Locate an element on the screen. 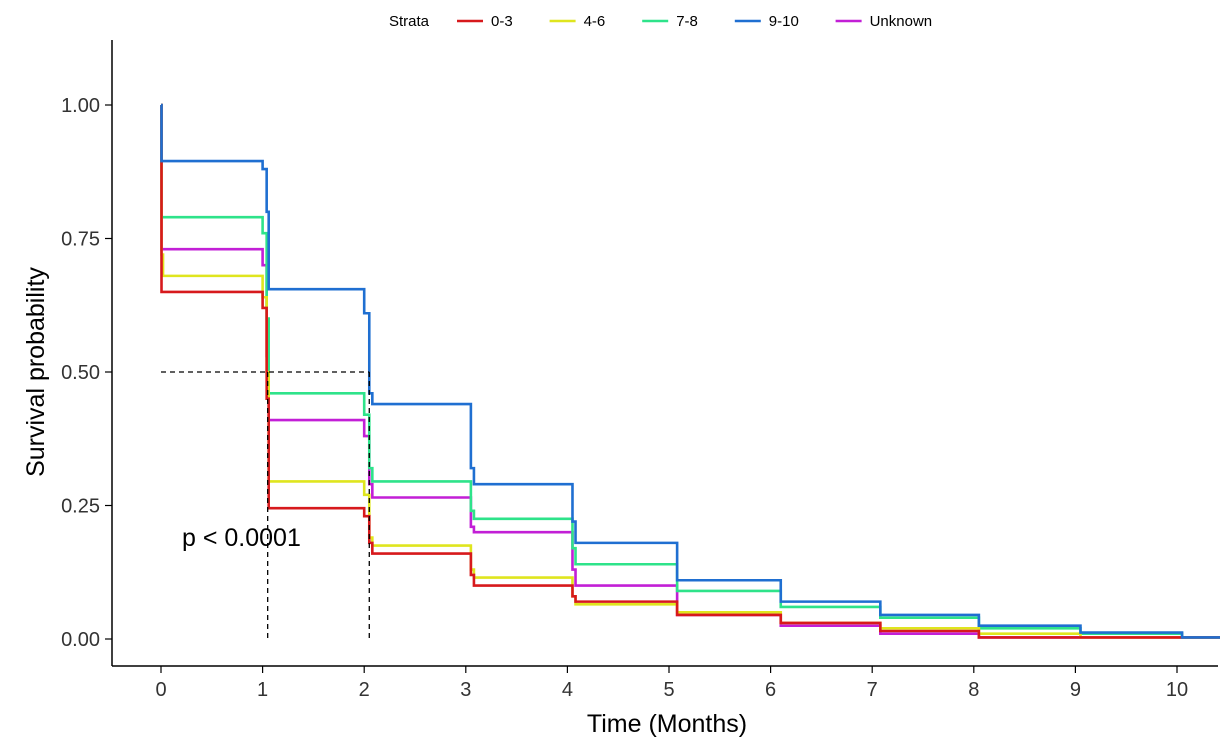 The width and height of the screenshot is (1220, 744). legend-label-unknown: Unknown is located at coordinates (901, 21).